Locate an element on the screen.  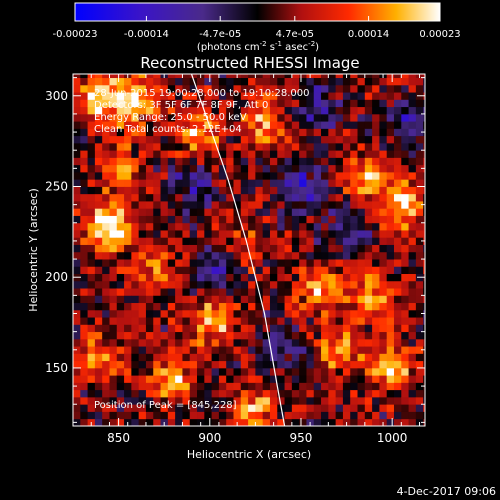
y-axis-label: Heliocentric Y (arcsec) is located at coordinates (33, 250).